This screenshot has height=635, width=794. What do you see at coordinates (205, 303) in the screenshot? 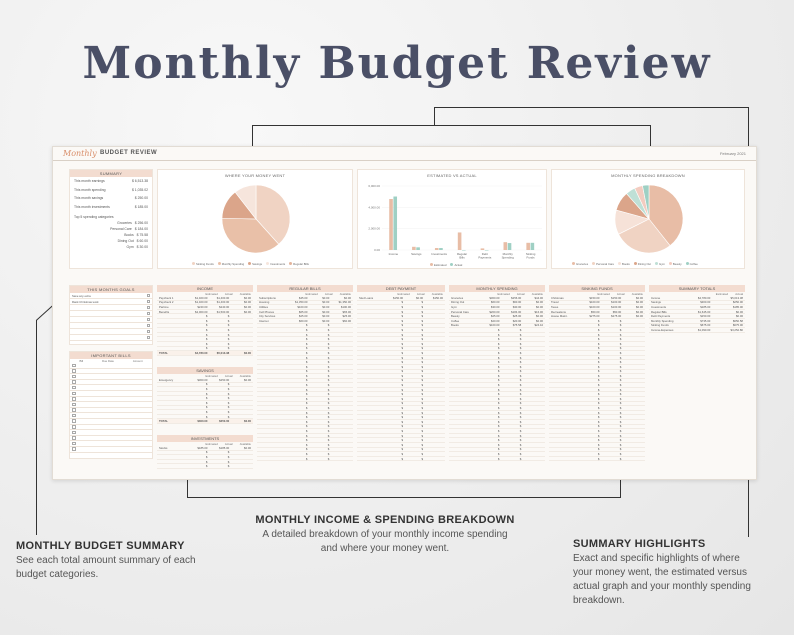
I see `table-row: Paycheck 2 $1,400.00 $1,400.00 $0.00` at bounding box center [205, 303].